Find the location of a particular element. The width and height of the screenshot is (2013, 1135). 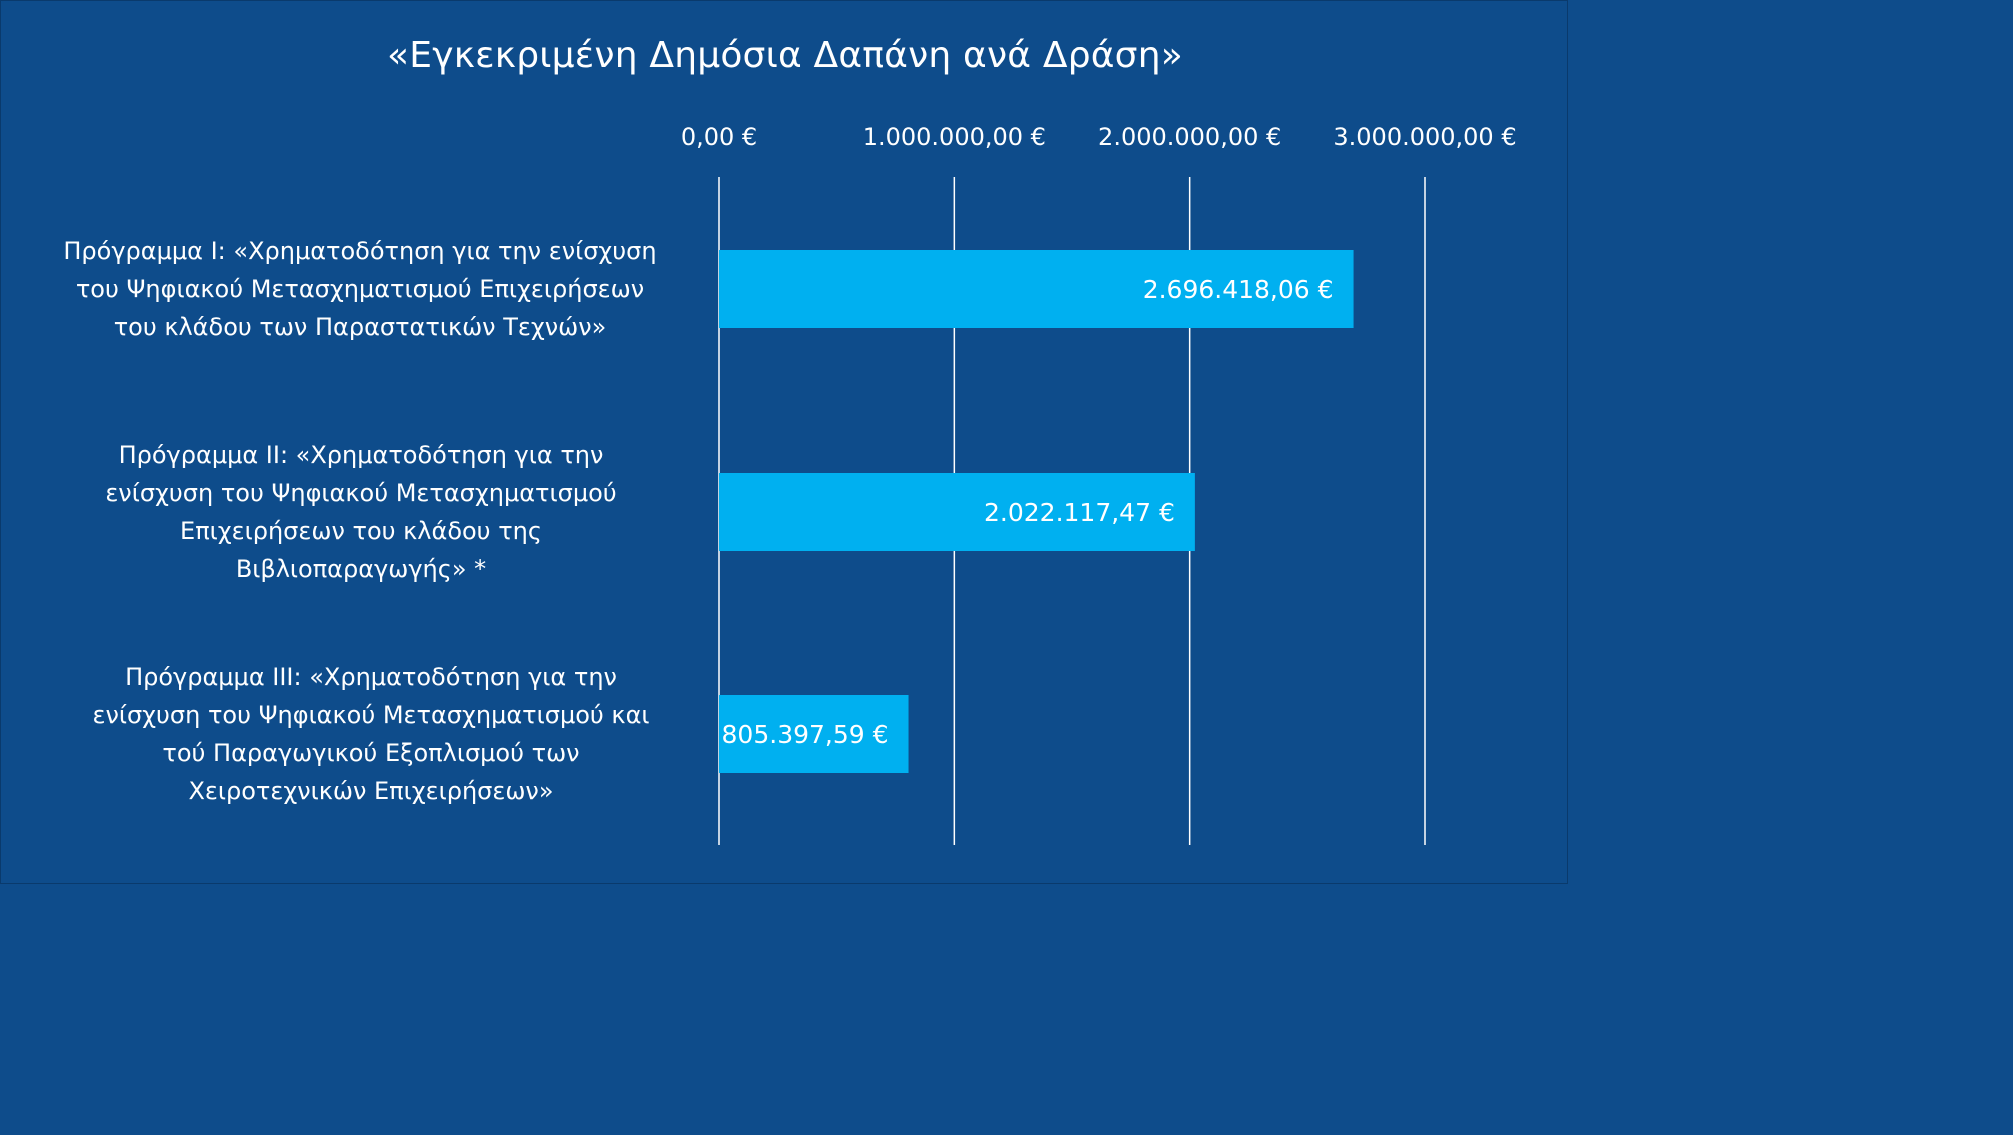

x-tick-label: 3.000.000,00 € is located at coordinates (1424, 137).